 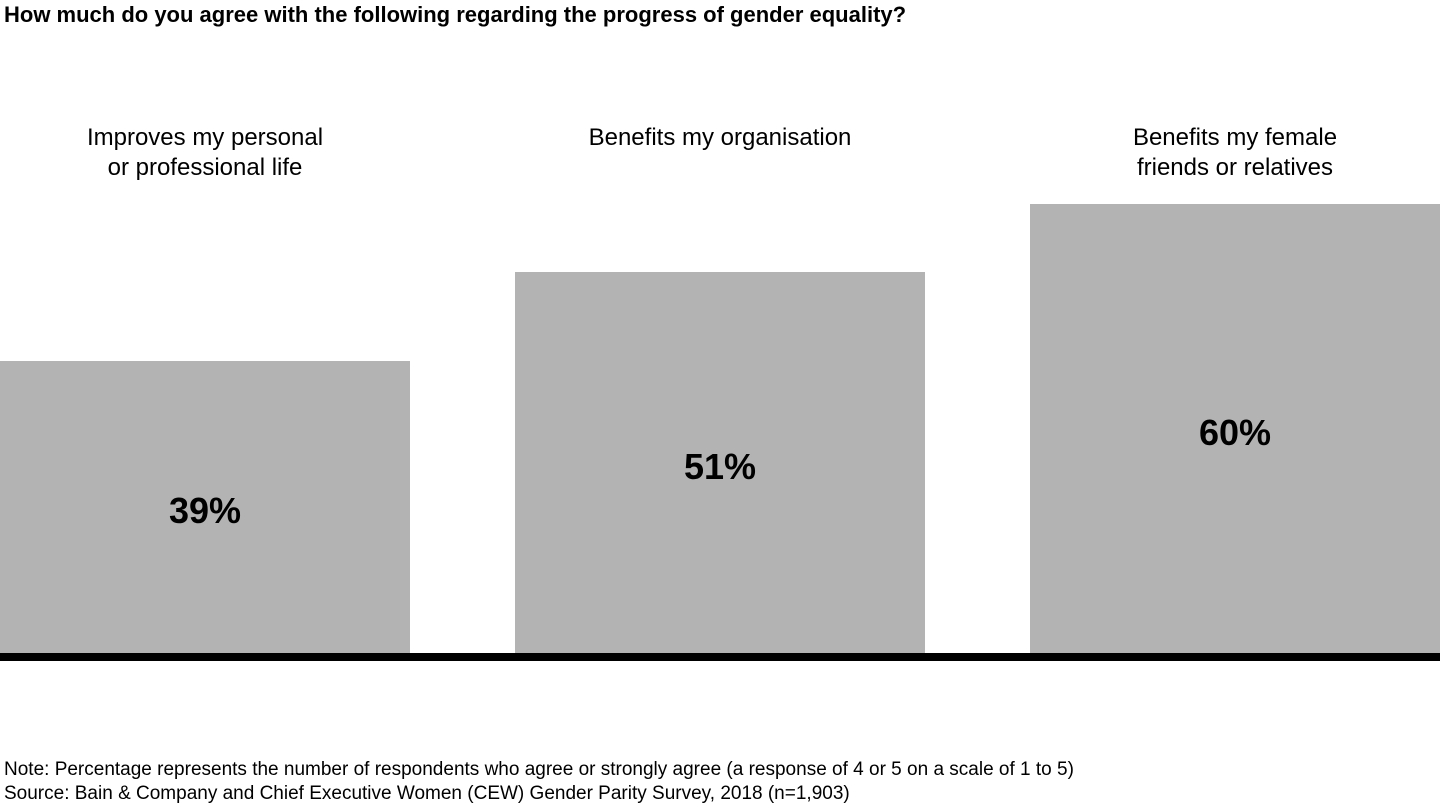 I want to click on category-label: Benefits my organisation, so click(x=720, y=137).